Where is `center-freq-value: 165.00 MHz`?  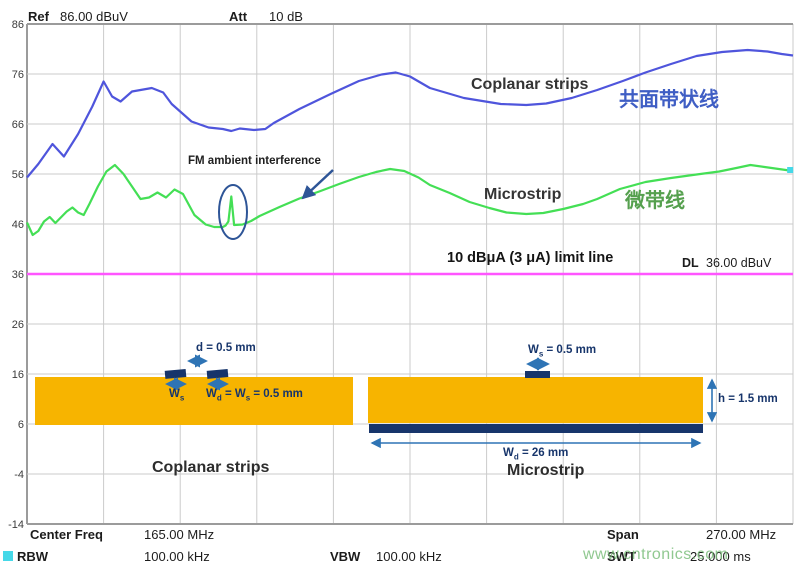 center-freq-value: 165.00 MHz is located at coordinates (179, 534).